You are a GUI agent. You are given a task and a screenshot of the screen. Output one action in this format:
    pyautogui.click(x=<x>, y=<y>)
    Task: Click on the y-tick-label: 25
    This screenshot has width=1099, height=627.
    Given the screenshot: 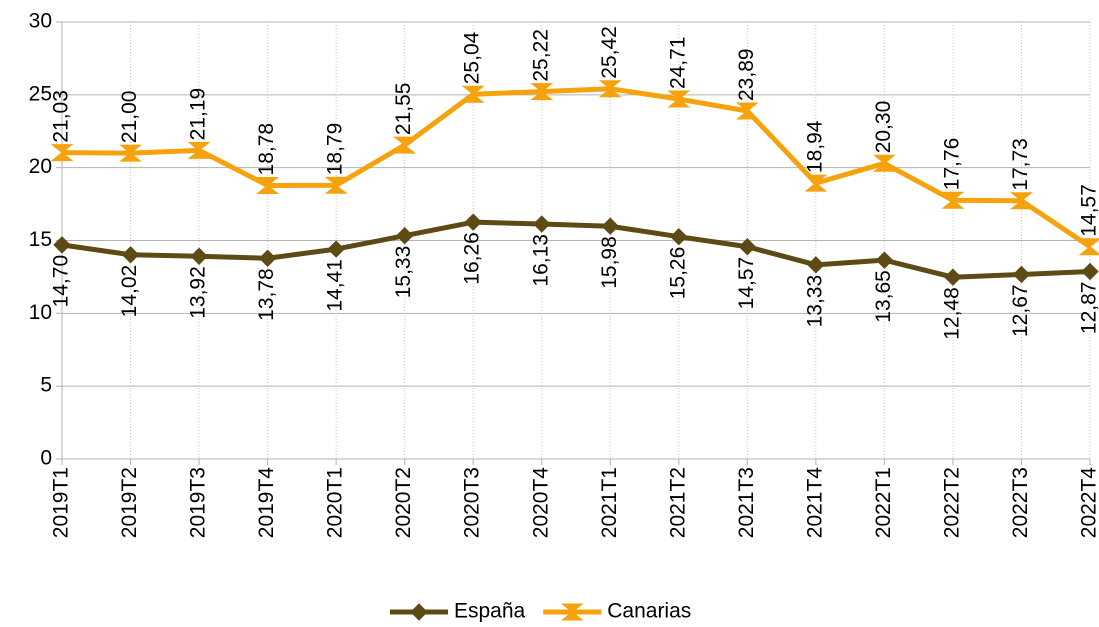 What is the action you would take?
    pyautogui.click(x=40, y=93)
    